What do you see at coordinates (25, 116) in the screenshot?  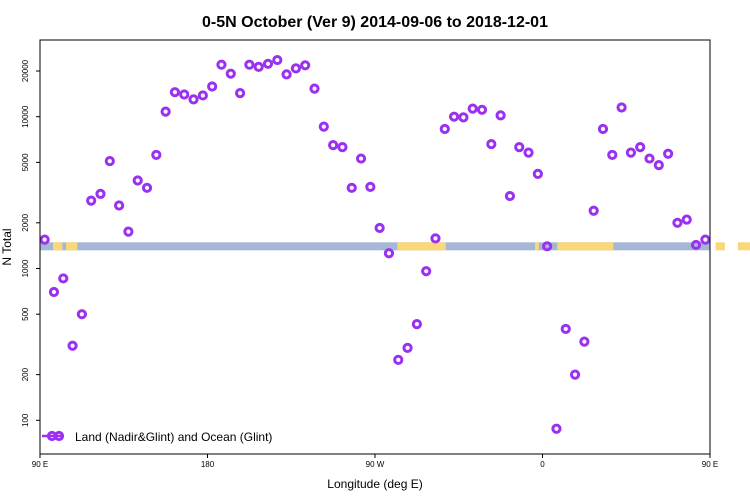 I see `y-tick-label: 10000` at bounding box center [25, 116].